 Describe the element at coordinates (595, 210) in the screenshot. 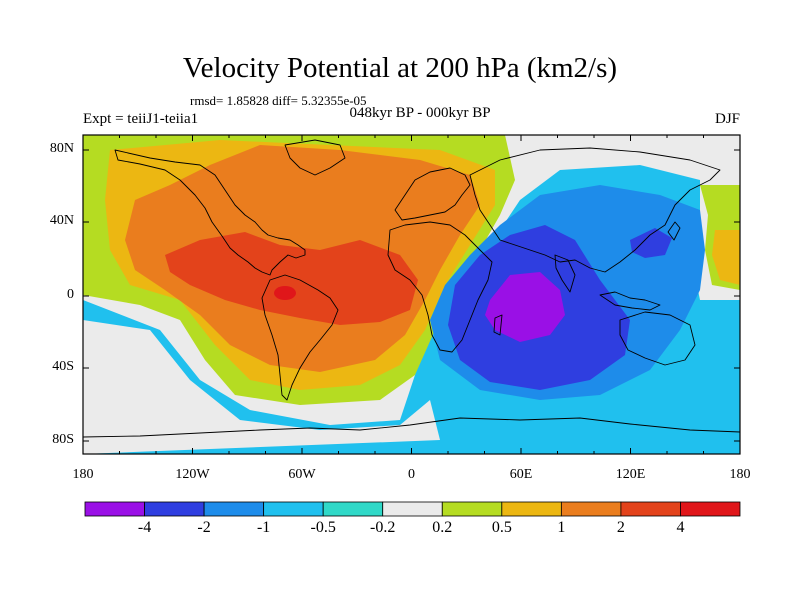

I see `coastline-asia` at that location.